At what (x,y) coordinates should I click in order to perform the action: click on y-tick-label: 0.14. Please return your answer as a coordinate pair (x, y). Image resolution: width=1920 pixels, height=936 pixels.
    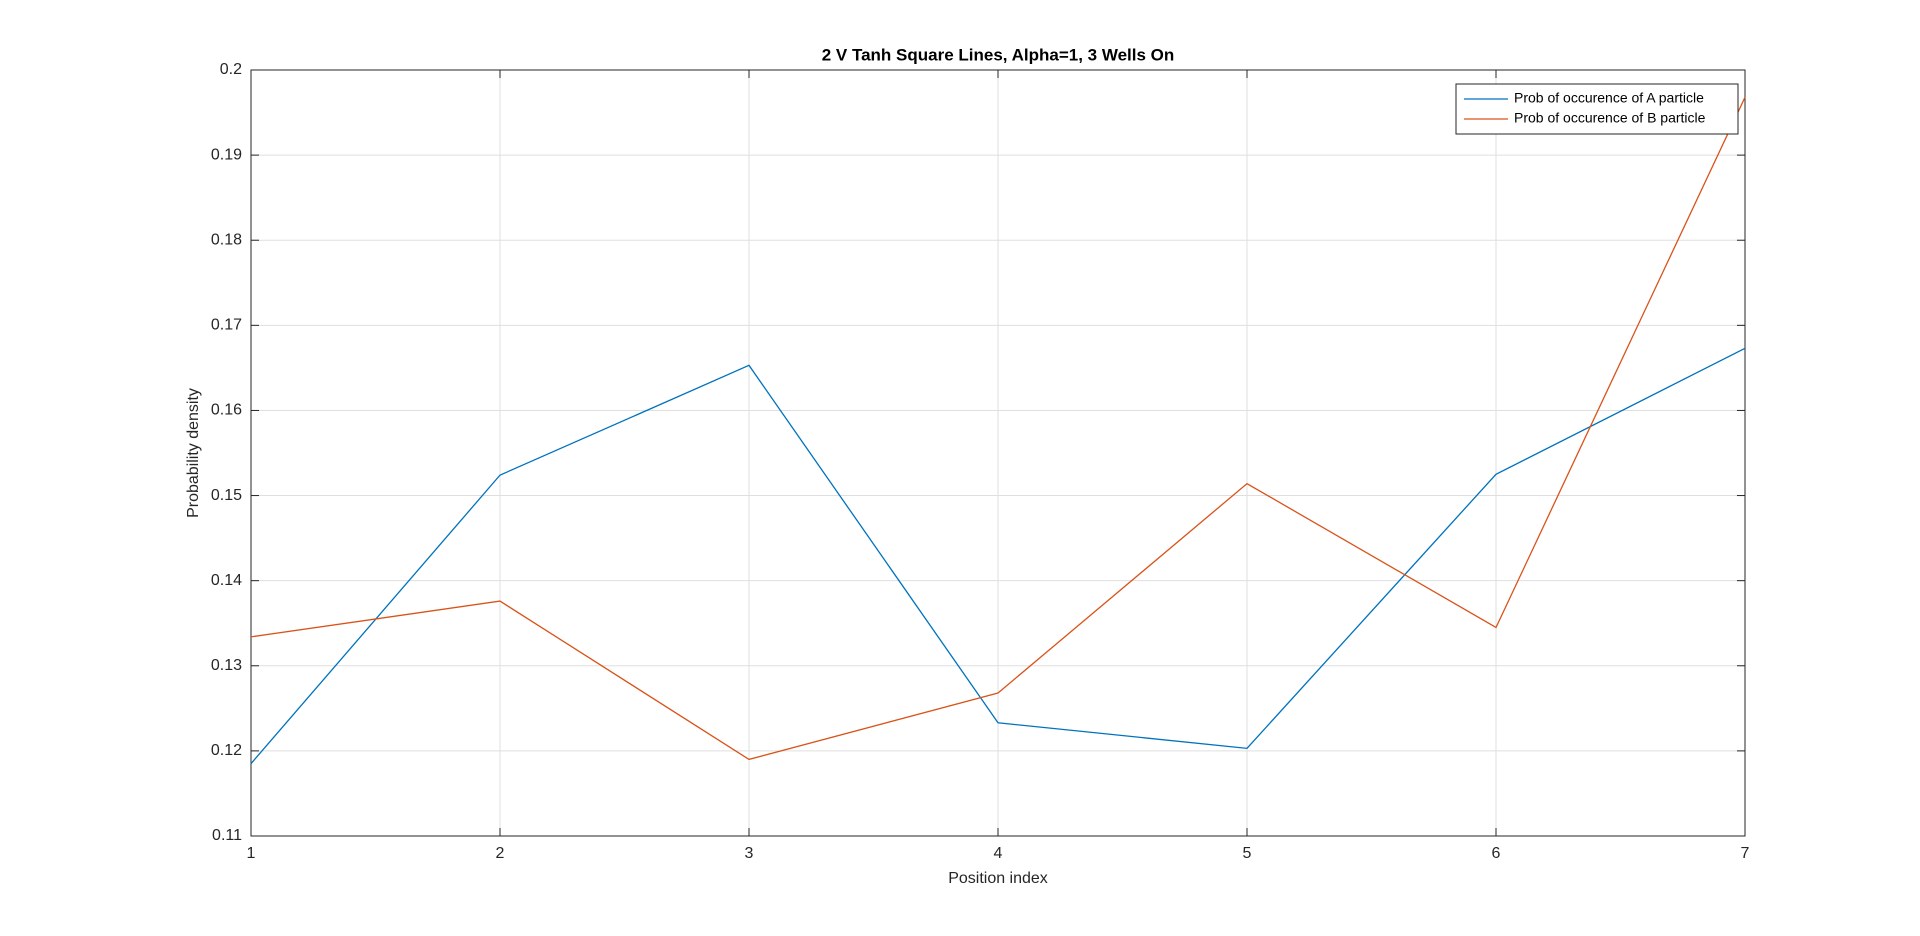
    Looking at the image, I should click on (226, 580).